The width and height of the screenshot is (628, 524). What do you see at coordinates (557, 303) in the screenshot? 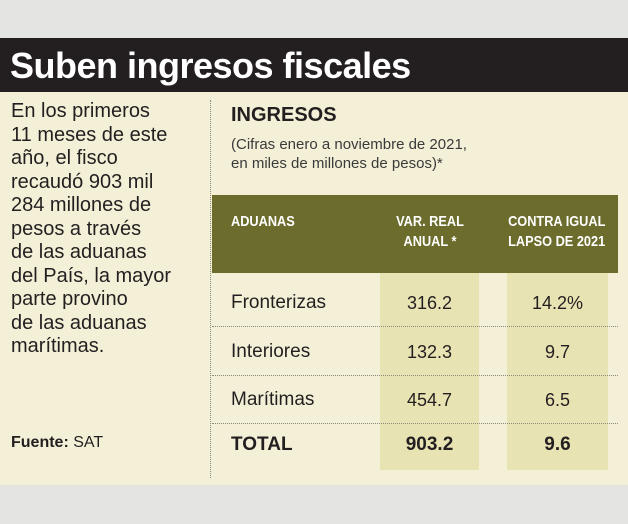
I see `row-lapse: 14.2%` at bounding box center [557, 303].